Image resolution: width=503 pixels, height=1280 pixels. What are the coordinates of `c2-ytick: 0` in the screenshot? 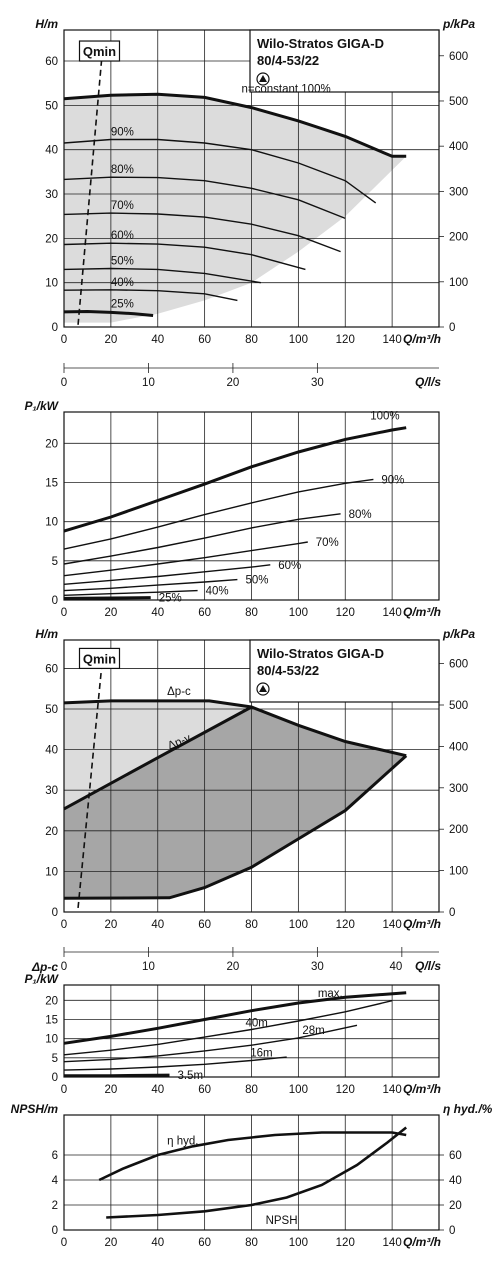 It's located at (55, 601).